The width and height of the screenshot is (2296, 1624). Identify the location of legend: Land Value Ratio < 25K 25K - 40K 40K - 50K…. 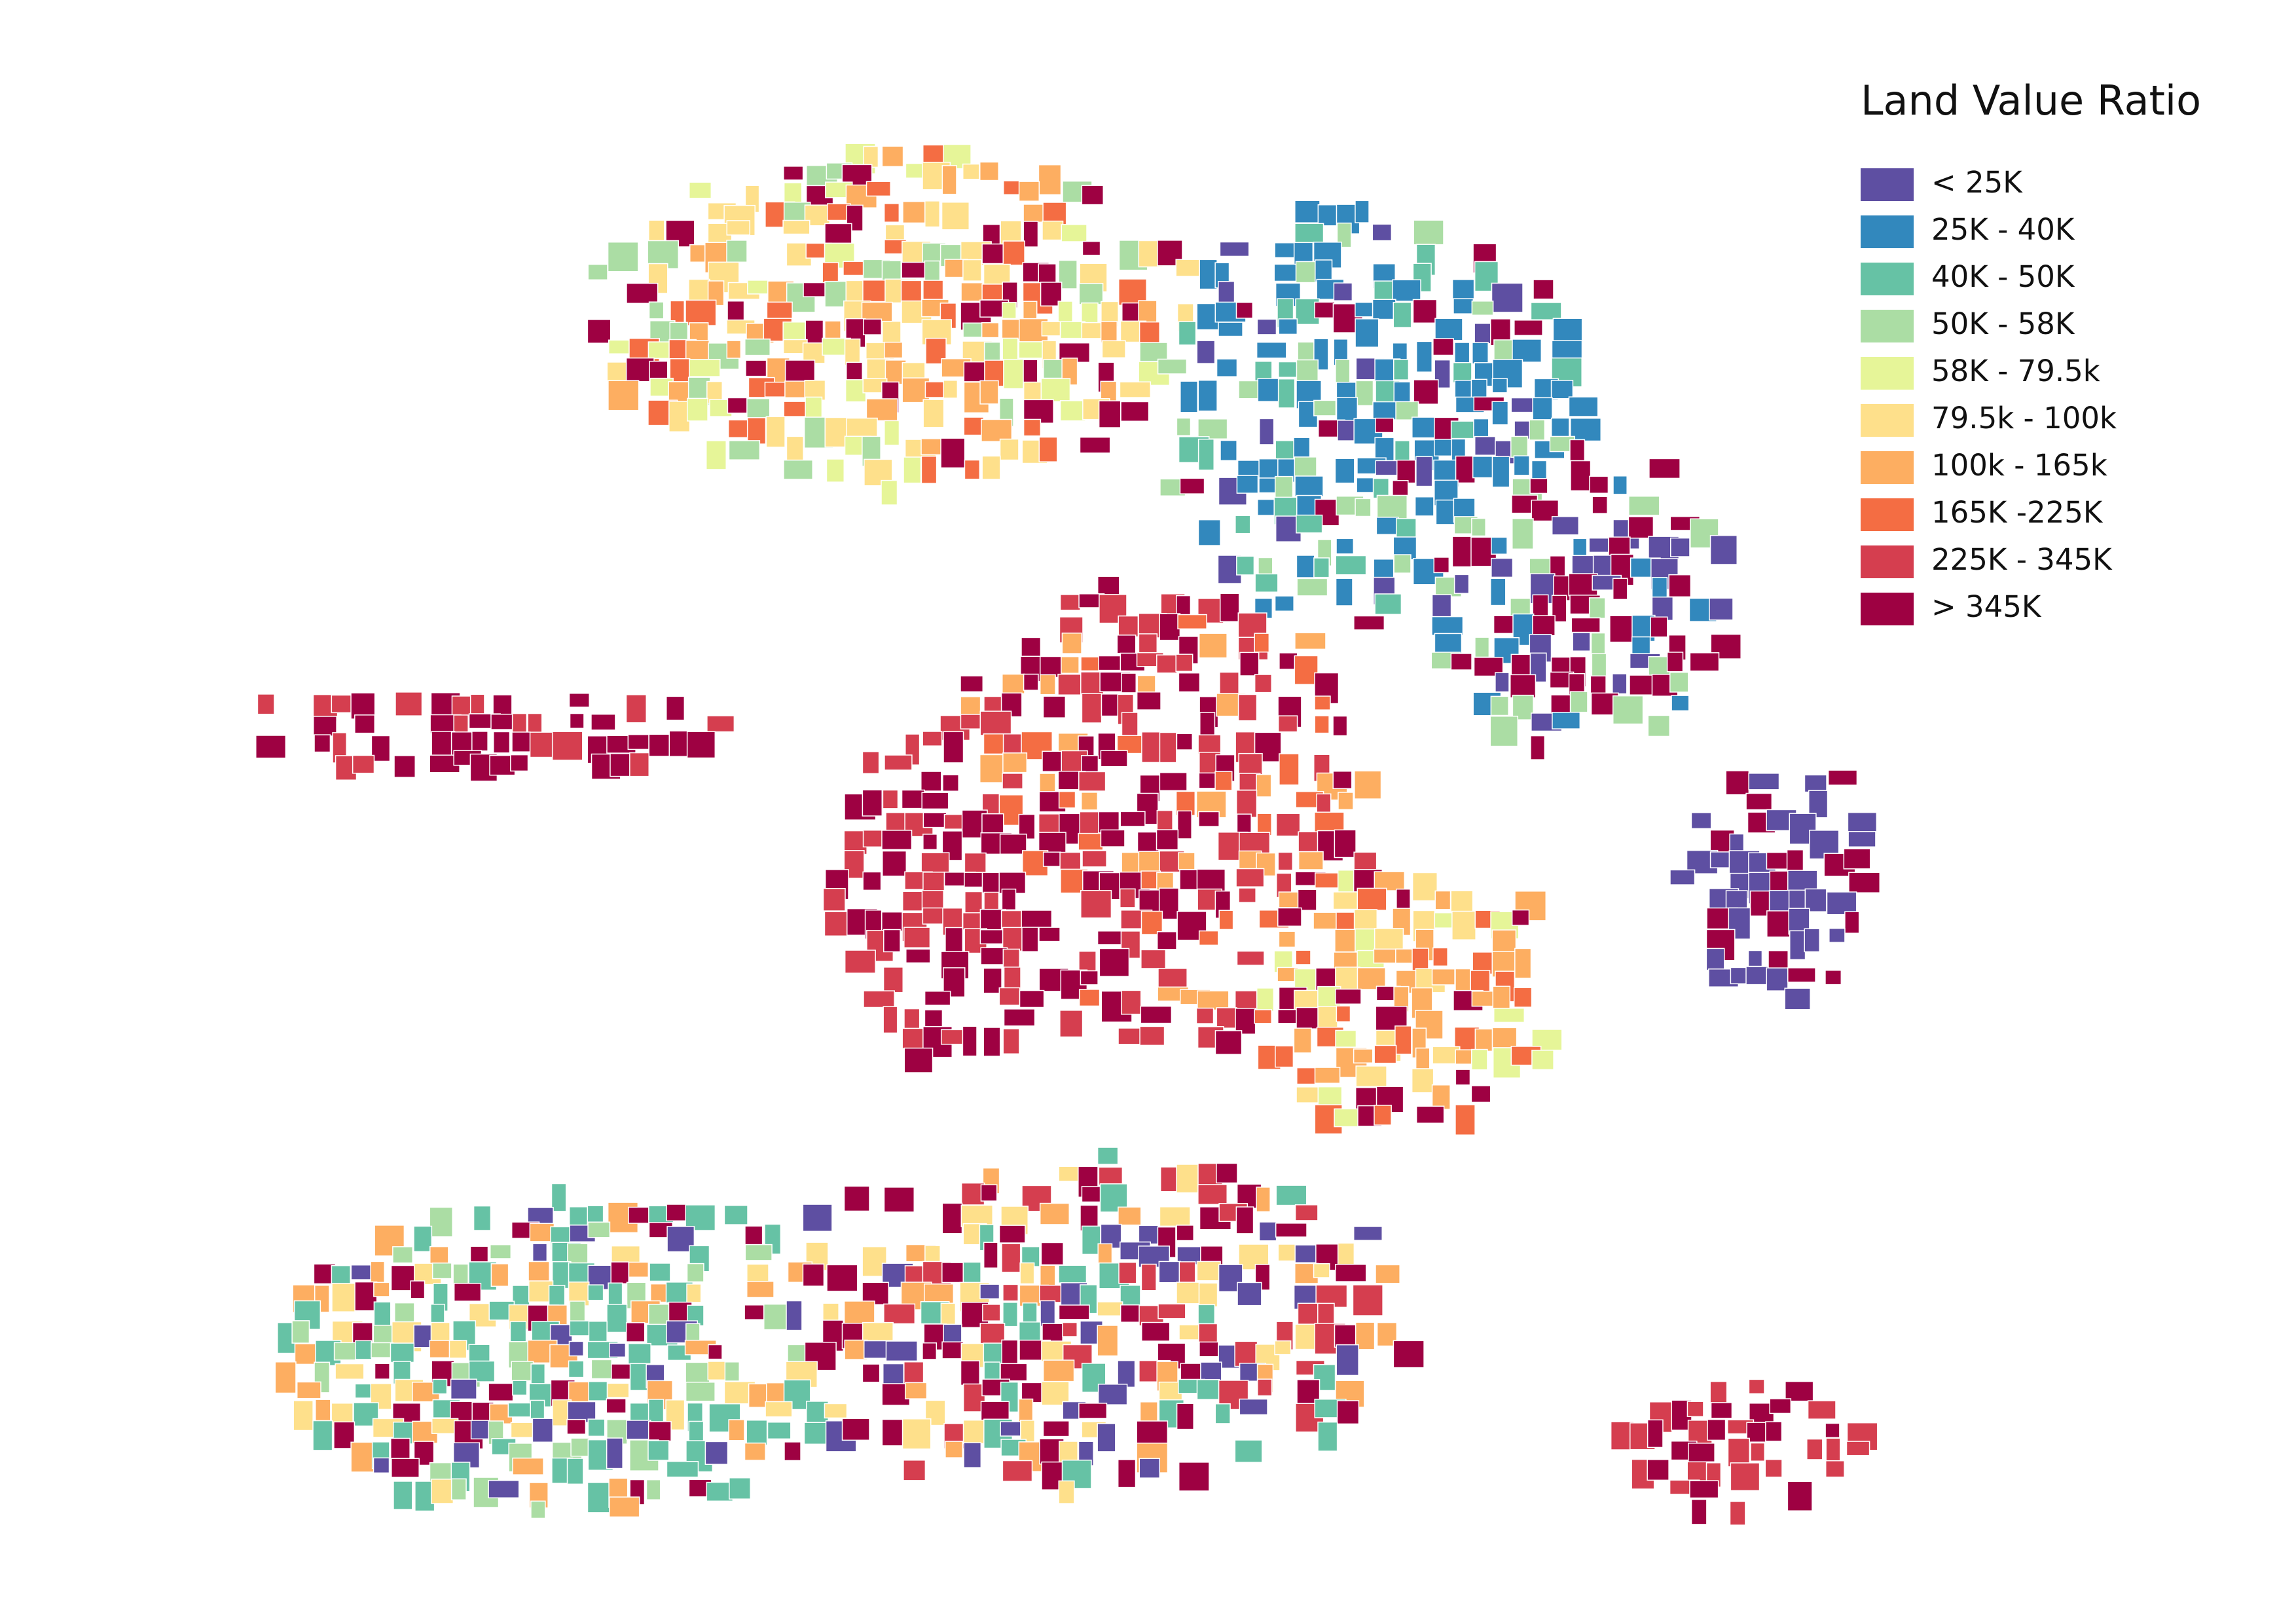
(2031, 351).